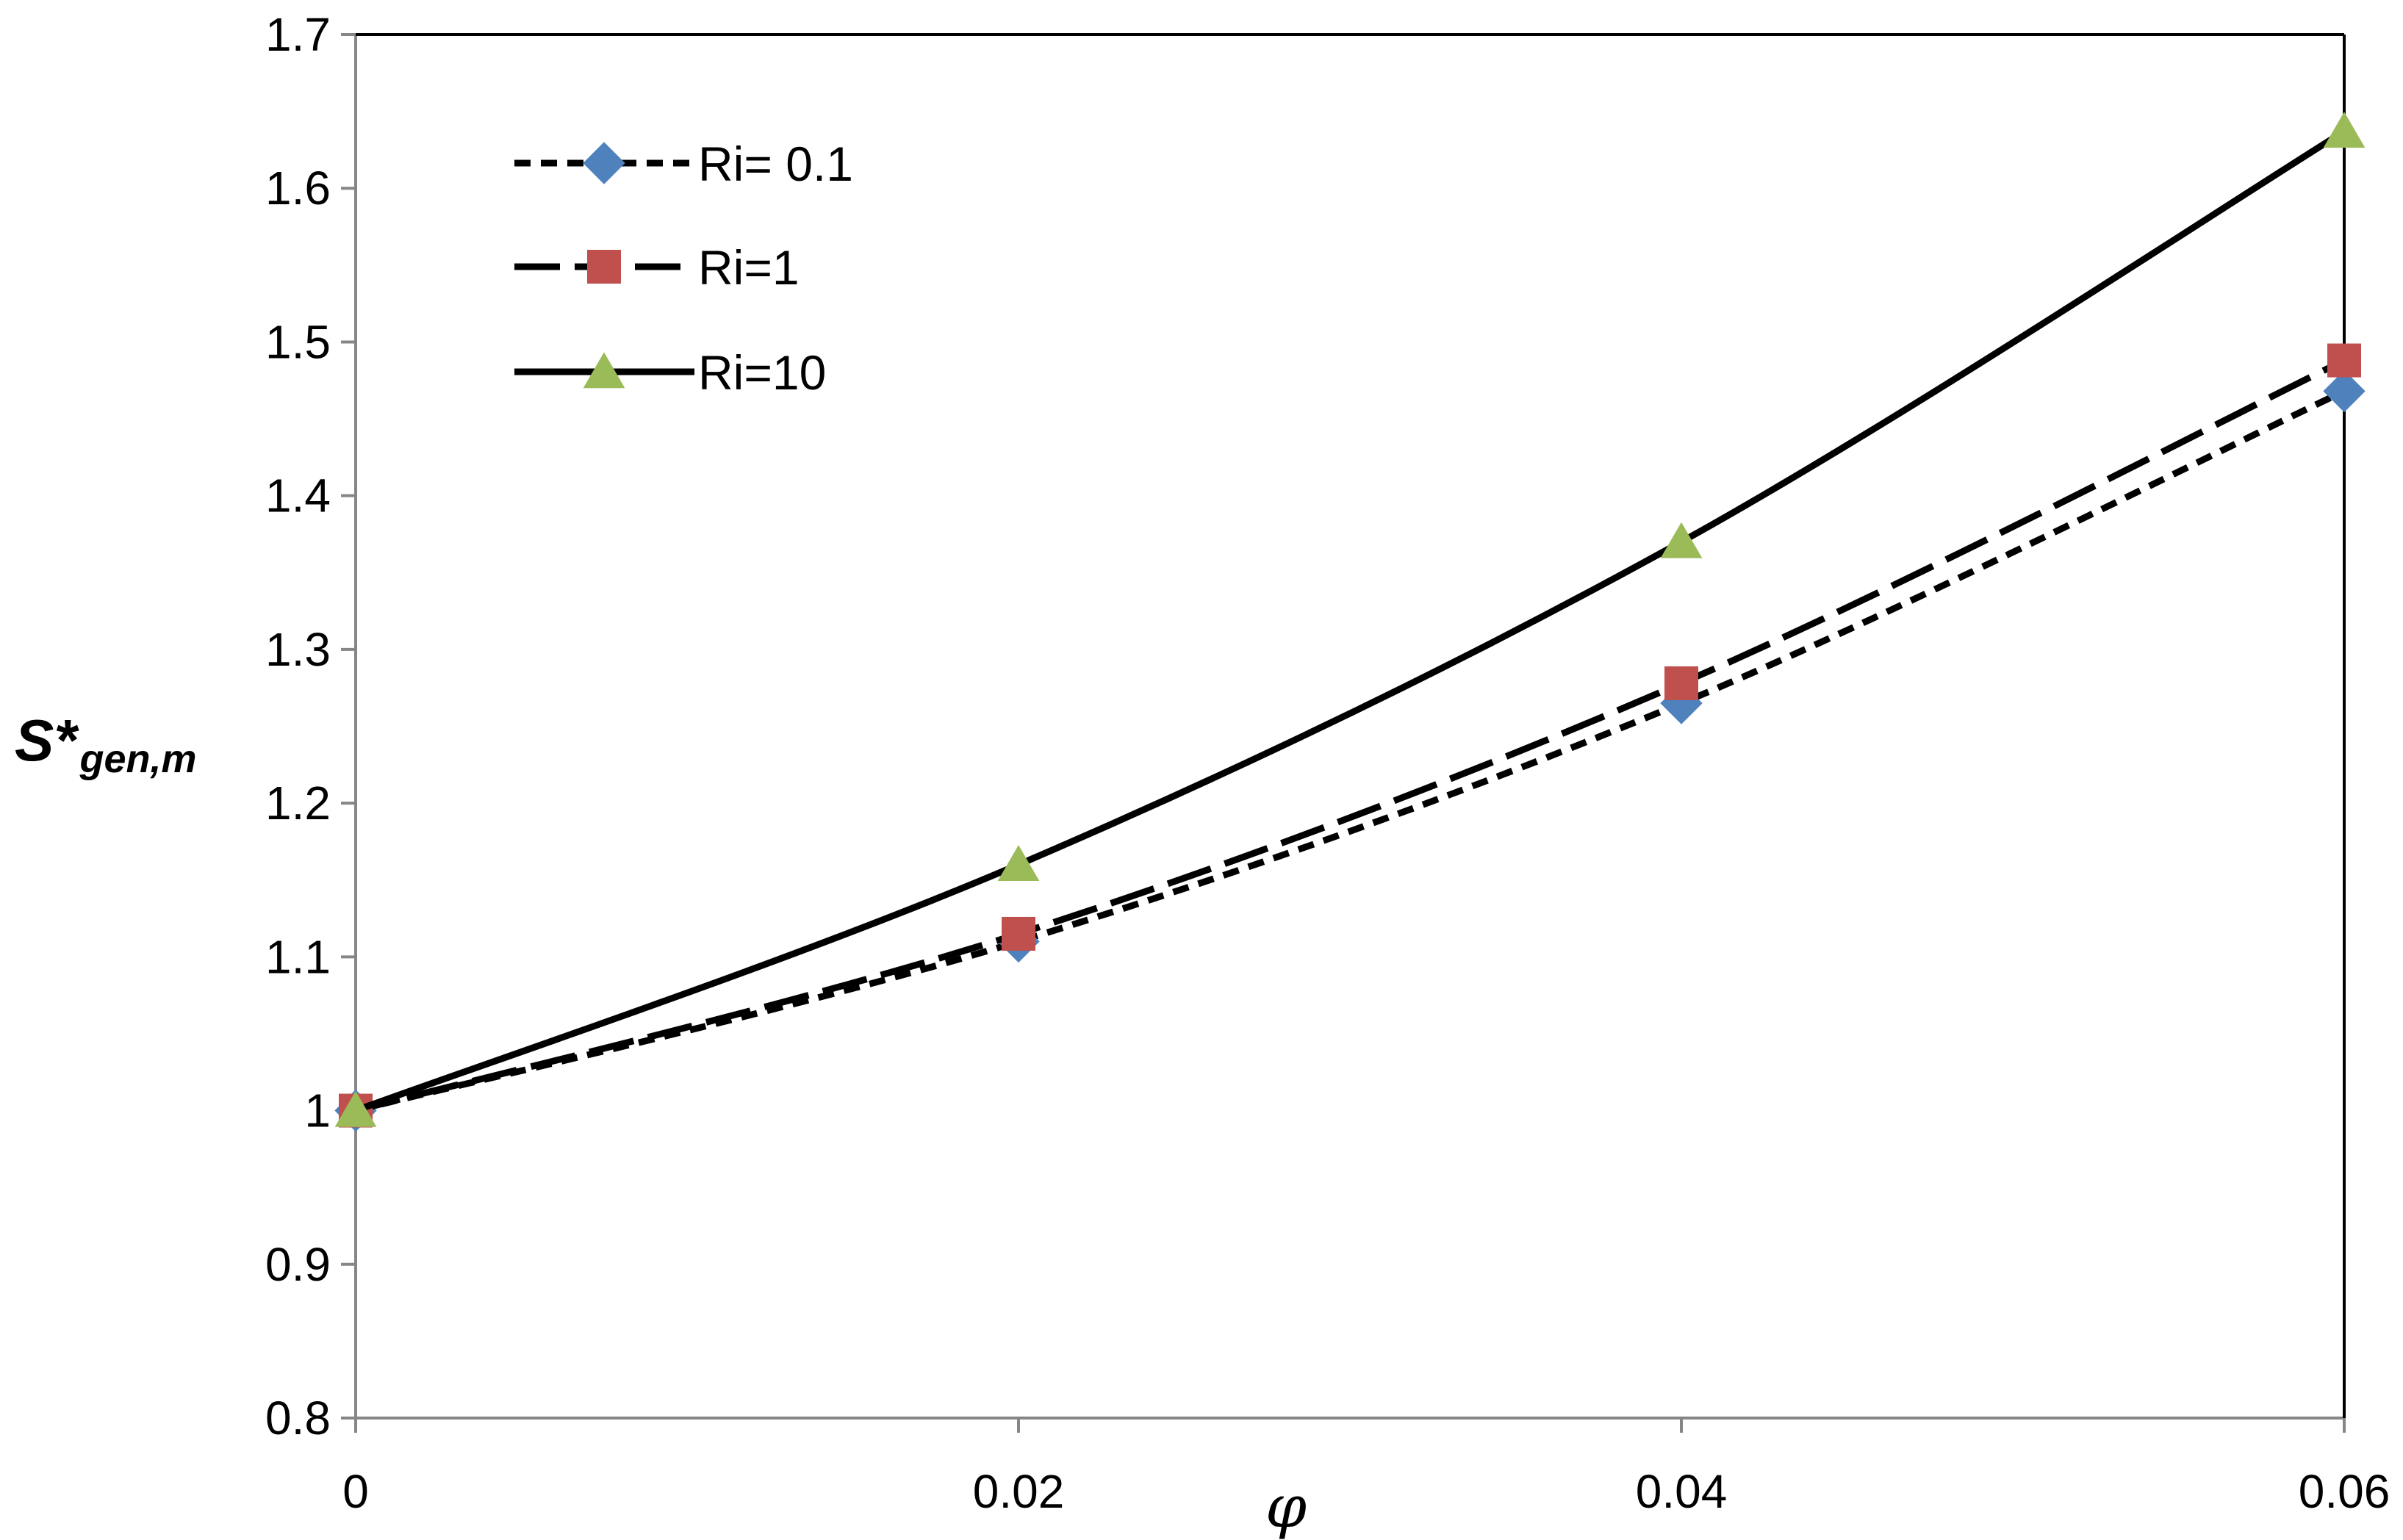  Describe the element at coordinates (2345, 1491) in the screenshot. I see `x-tick-label: 0.06` at that location.